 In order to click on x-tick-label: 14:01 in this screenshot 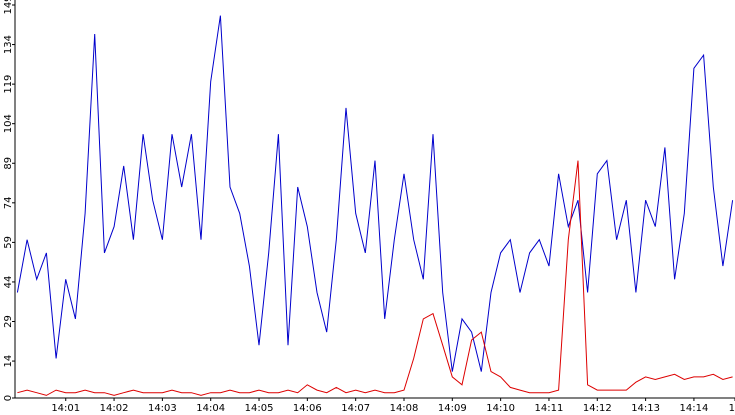, I will do `click(65, 408)`.